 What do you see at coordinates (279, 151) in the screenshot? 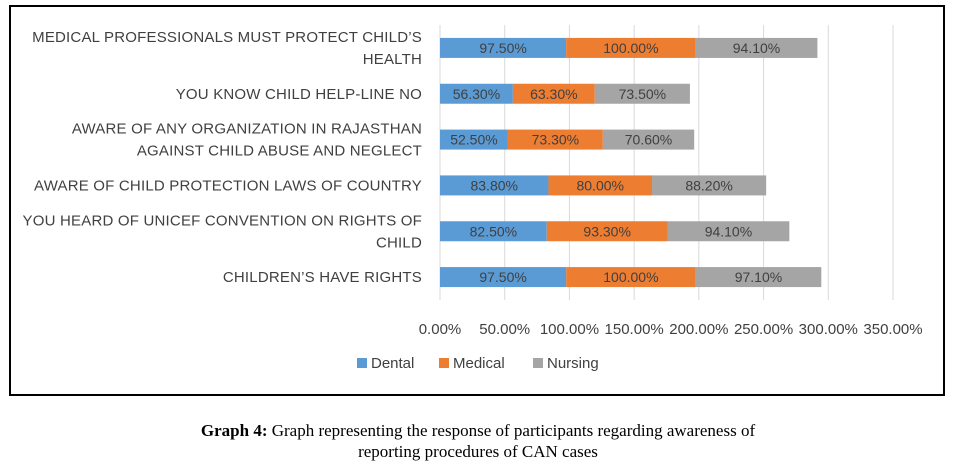
I see `category-label: AGAINST CHILD ABUSE AND NEGLECT` at bounding box center [279, 151].